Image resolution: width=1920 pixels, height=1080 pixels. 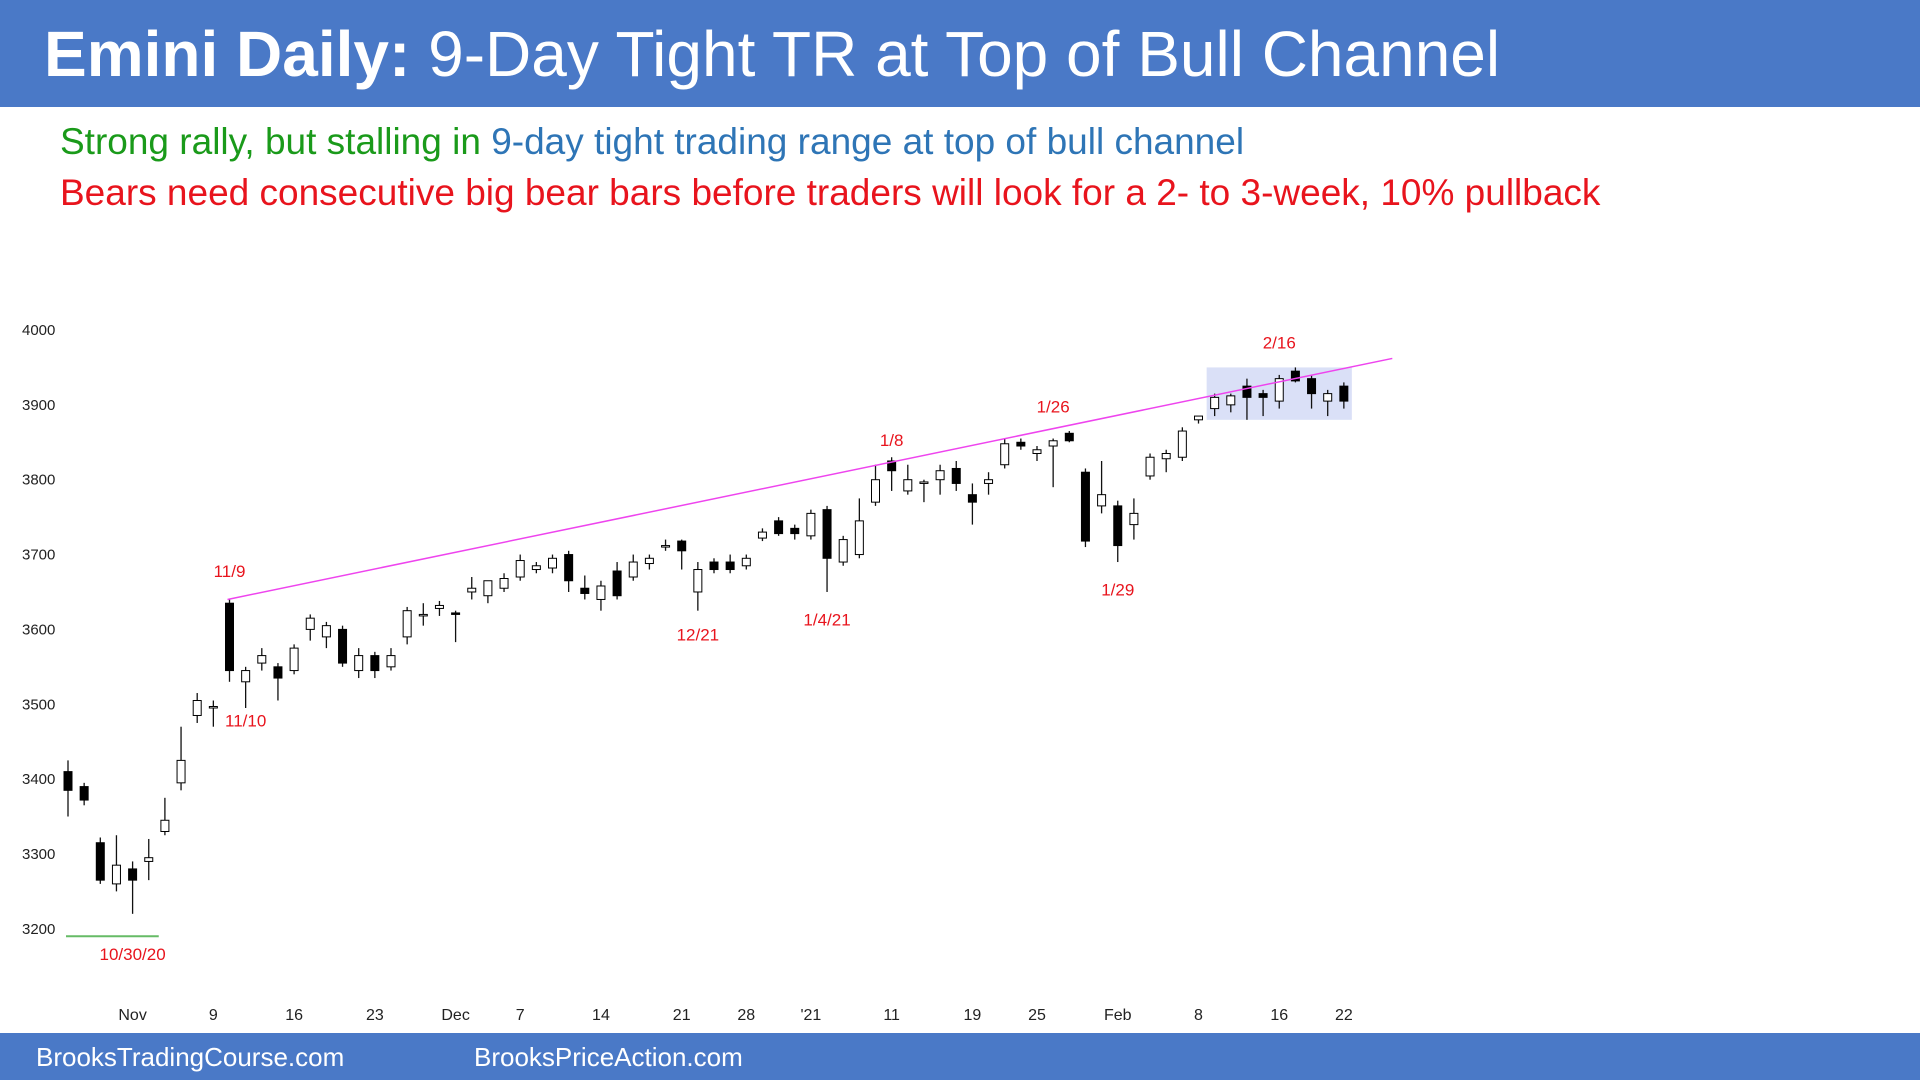 I want to click on x-tick-label: 7, so click(x=520, y=1015).